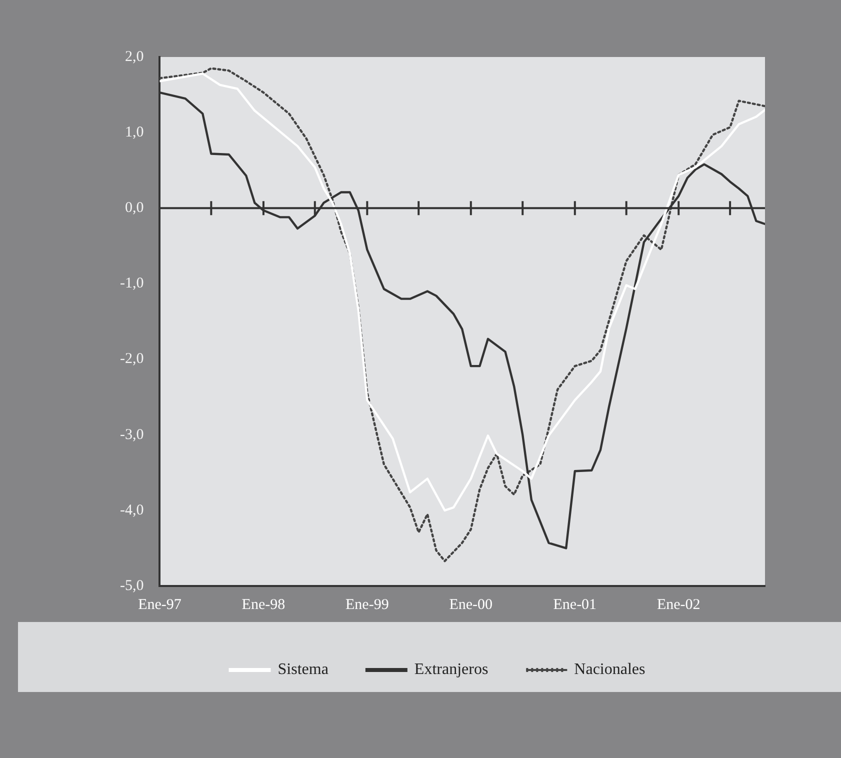 The height and width of the screenshot is (758, 841). I want to click on y-tick-label: -3,0, so click(132, 434).